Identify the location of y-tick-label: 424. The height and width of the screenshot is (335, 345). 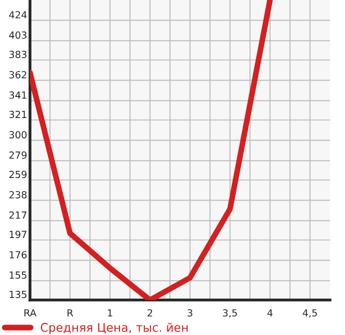
(18, 14).